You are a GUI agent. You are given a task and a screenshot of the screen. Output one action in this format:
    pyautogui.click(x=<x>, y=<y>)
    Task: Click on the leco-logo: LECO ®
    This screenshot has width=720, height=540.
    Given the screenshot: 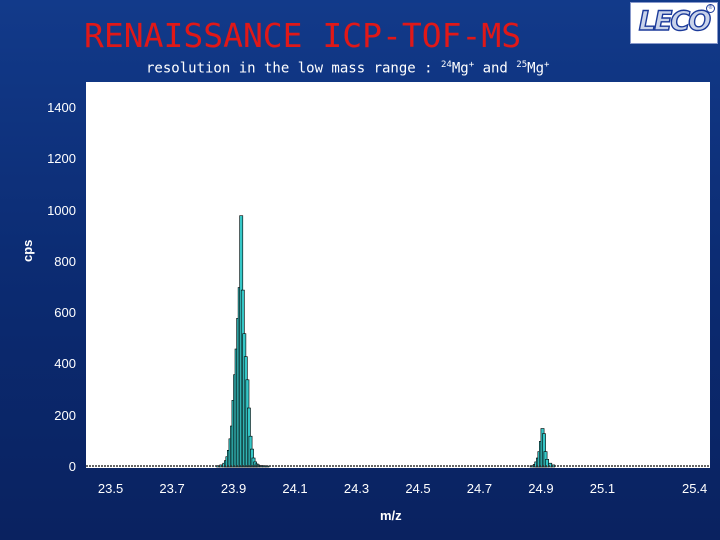 What is the action you would take?
    pyautogui.click(x=674, y=23)
    